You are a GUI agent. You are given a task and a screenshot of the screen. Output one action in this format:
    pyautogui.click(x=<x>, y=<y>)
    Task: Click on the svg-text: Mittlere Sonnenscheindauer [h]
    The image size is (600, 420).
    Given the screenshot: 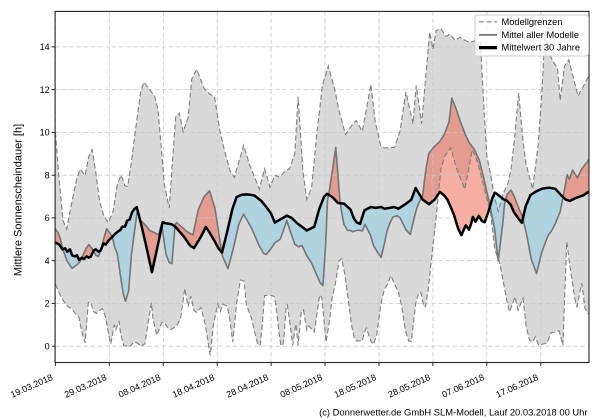 What is the action you would take?
    pyautogui.click(x=19, y=200)
    